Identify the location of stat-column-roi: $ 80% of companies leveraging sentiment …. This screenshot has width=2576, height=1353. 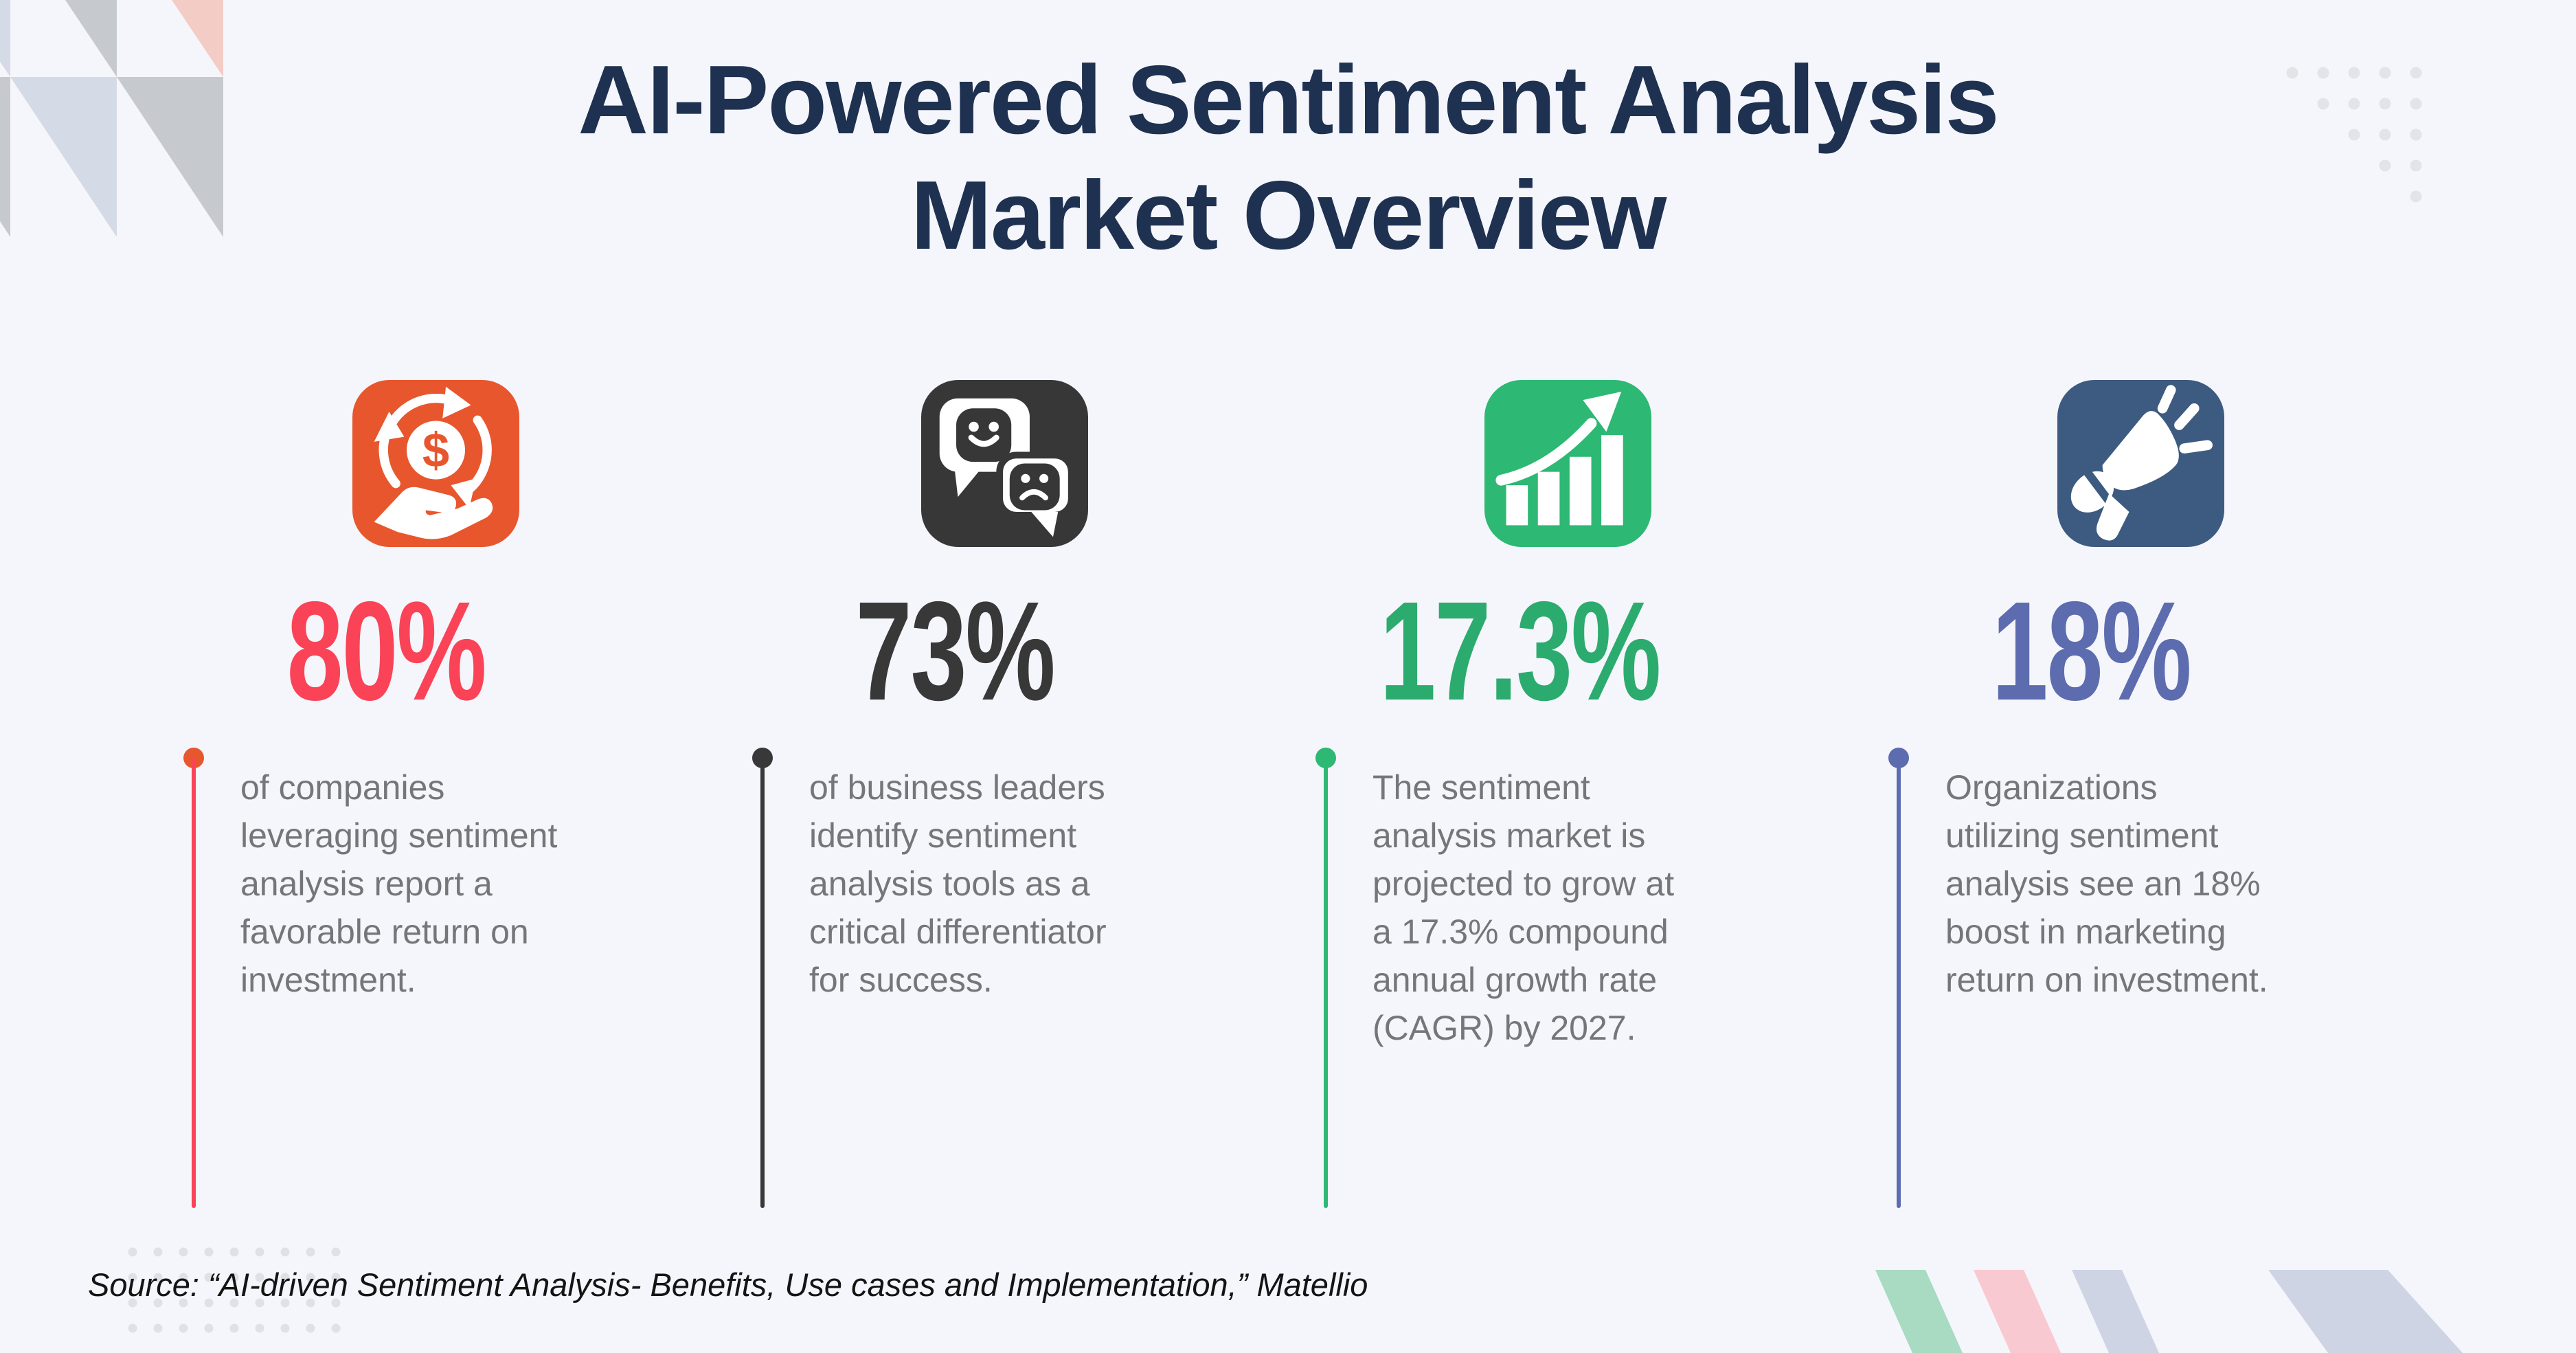
(410, 813).